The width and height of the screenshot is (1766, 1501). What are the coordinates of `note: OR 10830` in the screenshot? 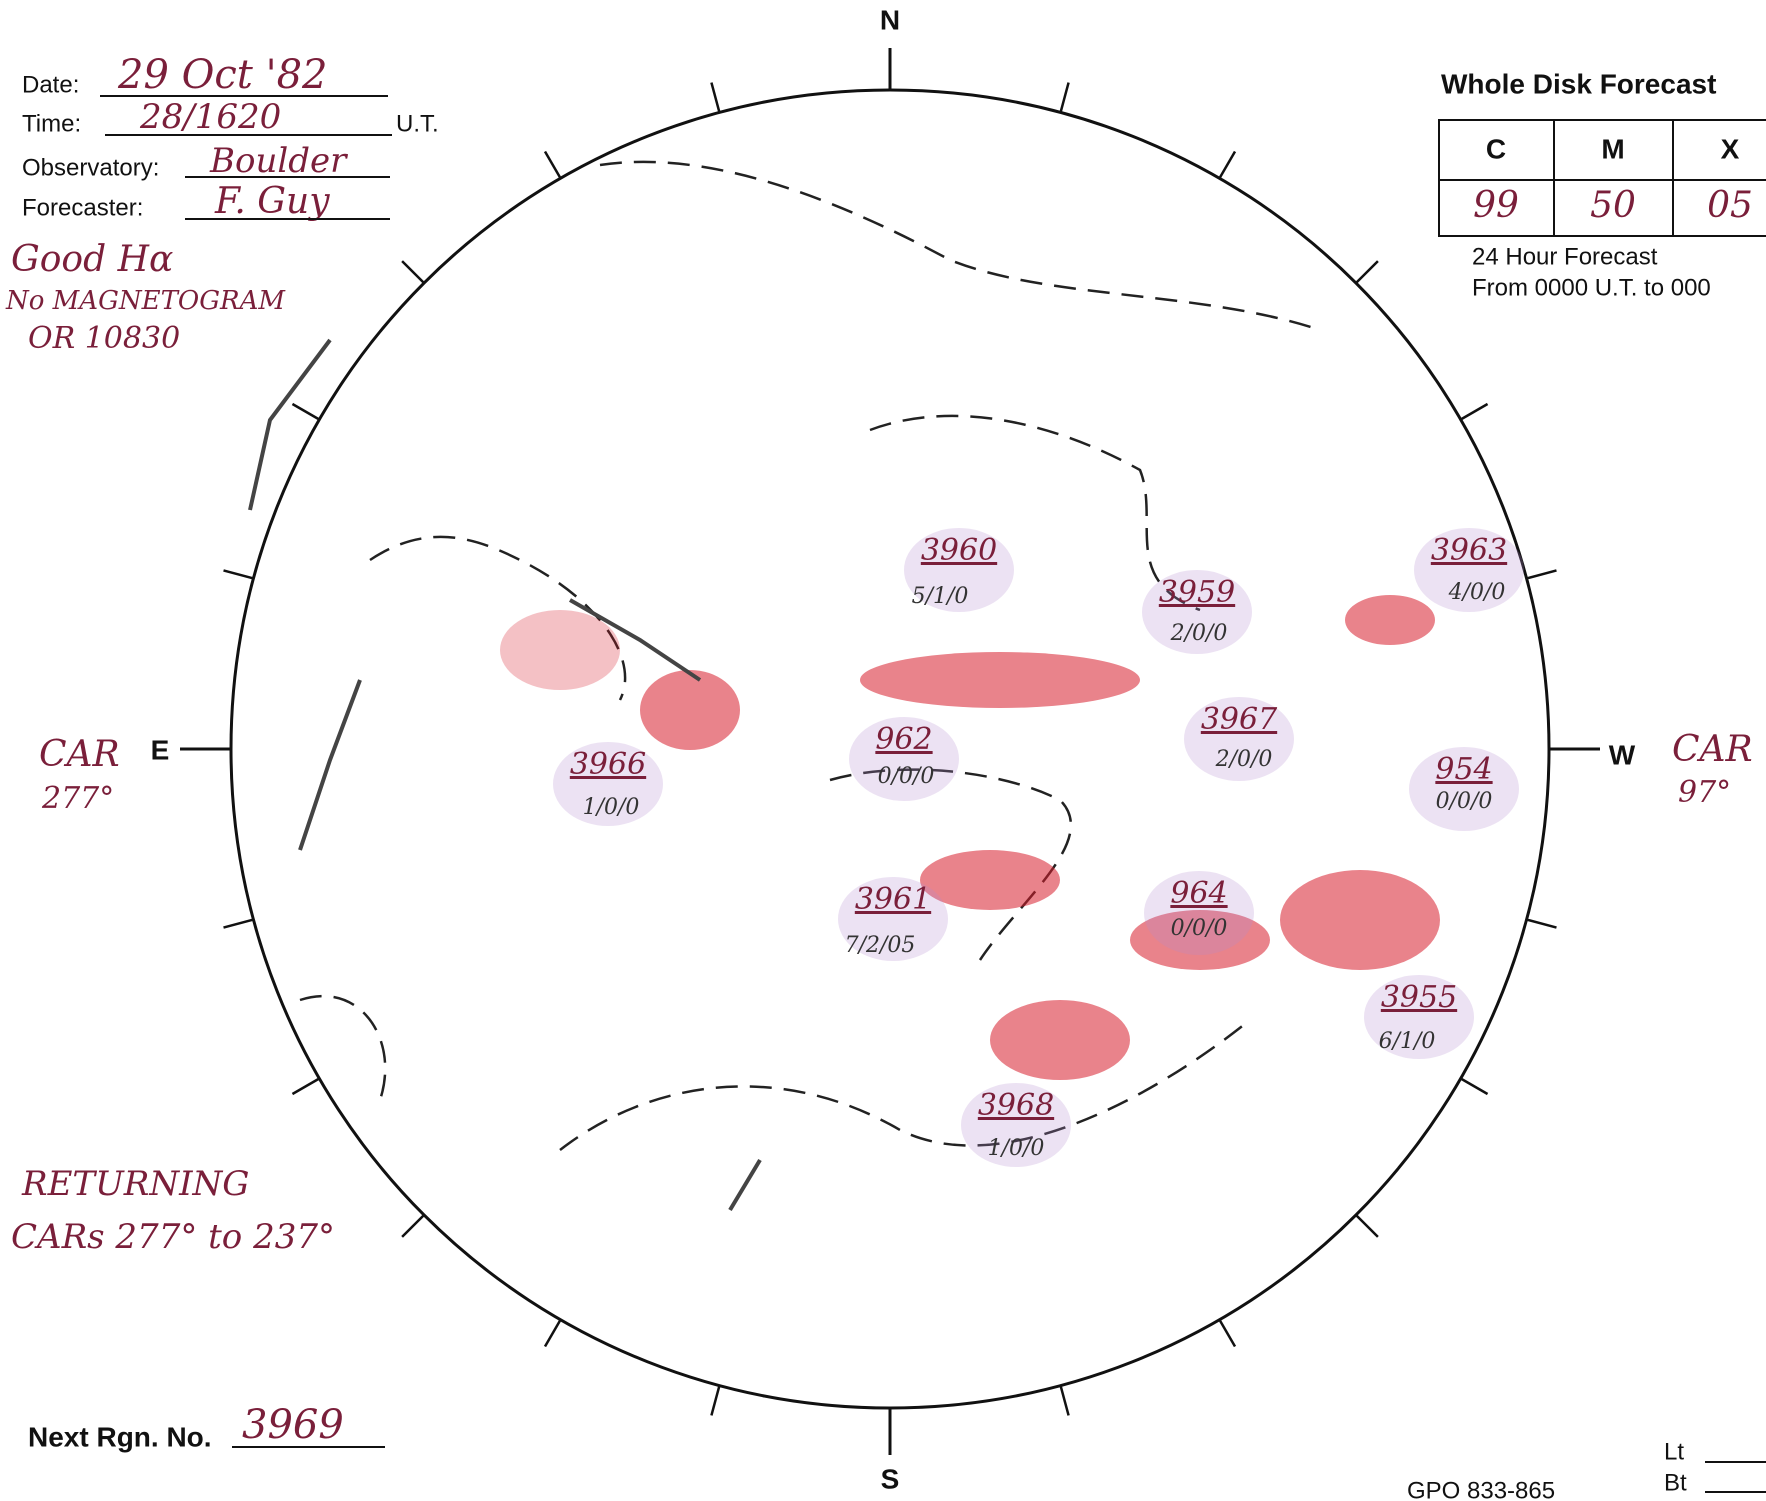 It's located at (104, 338).